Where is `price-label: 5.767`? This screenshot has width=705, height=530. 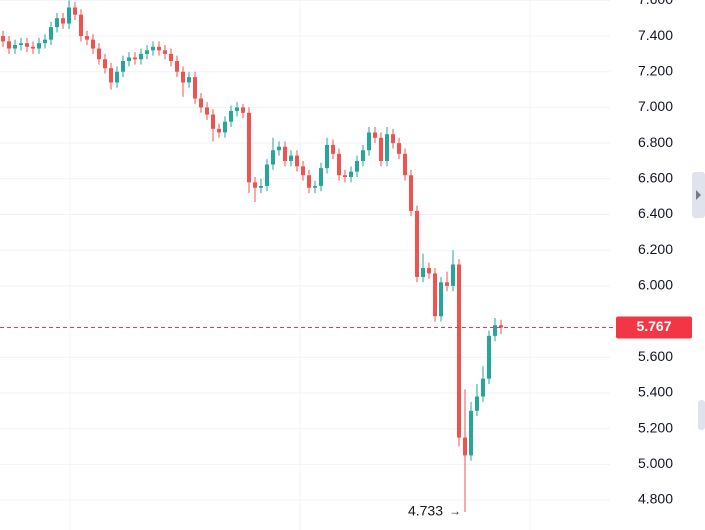 price-label: 5.767 is located at coordinates (653, 326).